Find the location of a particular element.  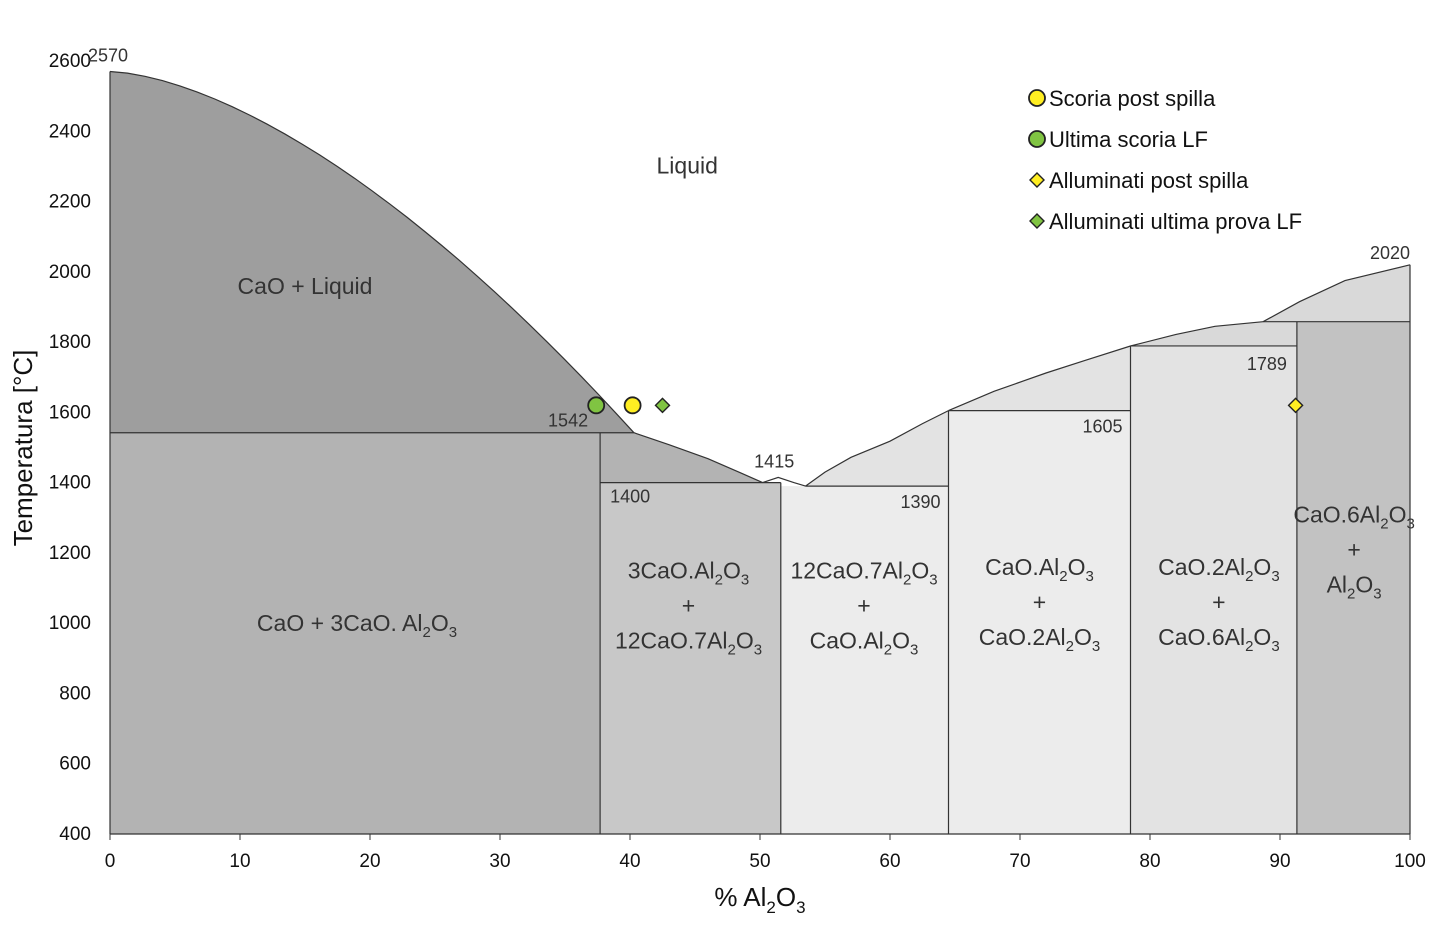

x-tick-label: 70 is located at coordinates (1019, 861).